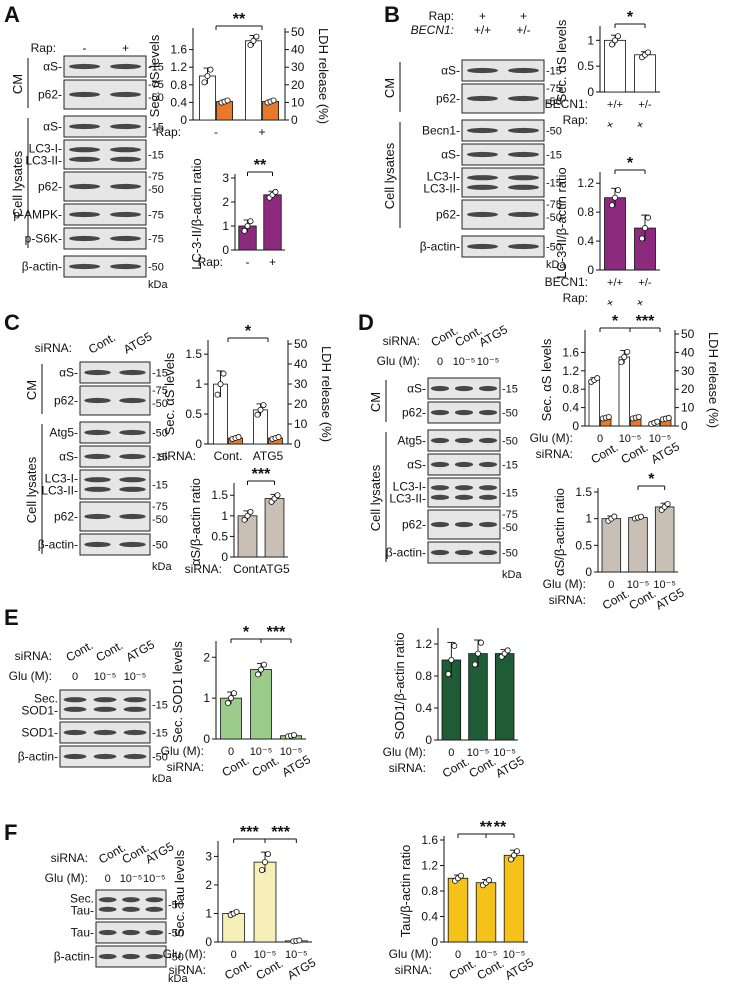  I want to click on y2-tick-label: 0, so click(294, 120).